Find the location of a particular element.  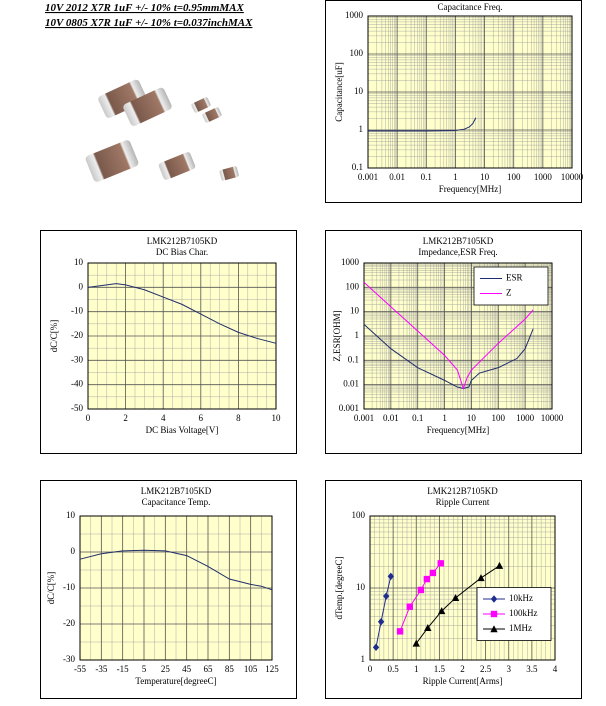

x-tick-label: 0 is located at coordinates (88, 418).